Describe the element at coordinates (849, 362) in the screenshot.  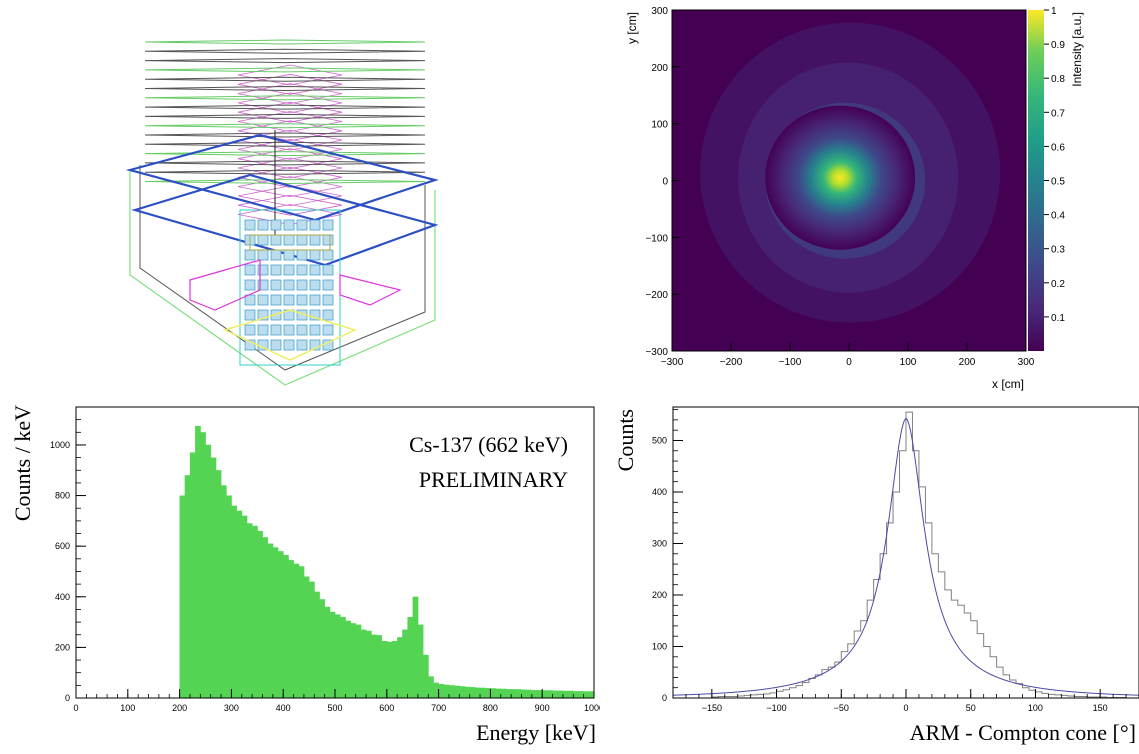
I see `heatmap-x-tick-label: 0` at that location.